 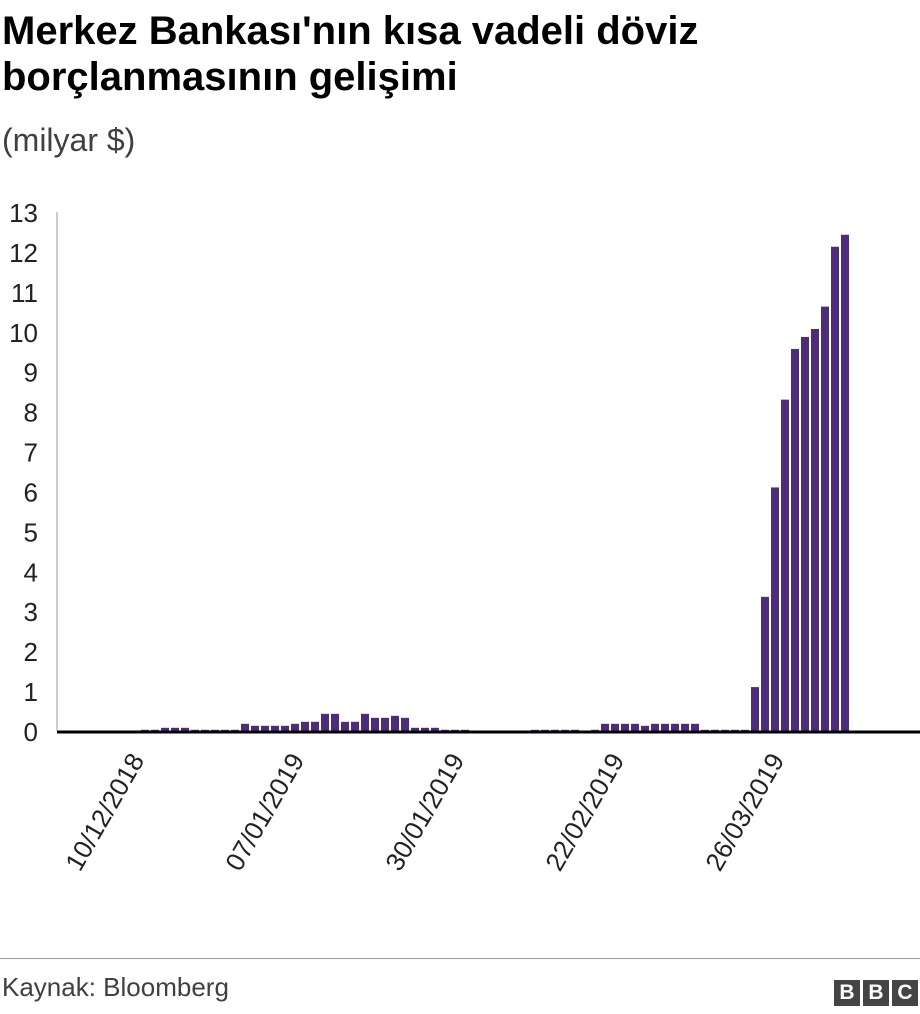 What do you see at coordinates (264, 812) in the screenshot?
I see `x-tick-label: 07/01/2019` at bounding box center [264, 812].